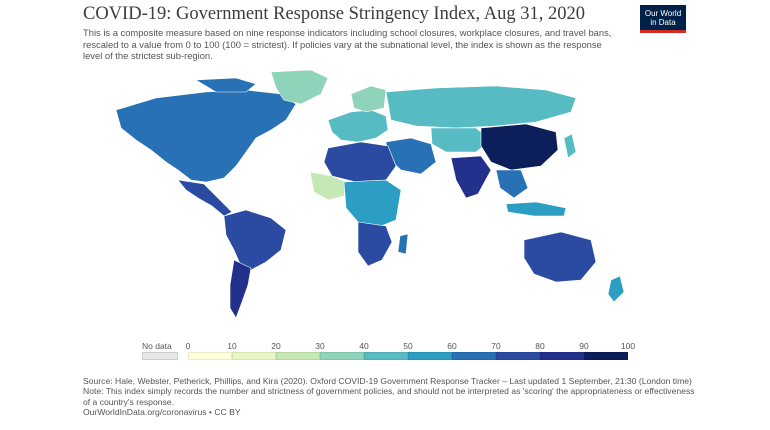  What do you see at coordinates (387, 351) in the screenshot?
I see `color-legend: No data 0 10 20 30 40 50 60 70 80 90 100` at bounding box center [387, 351].